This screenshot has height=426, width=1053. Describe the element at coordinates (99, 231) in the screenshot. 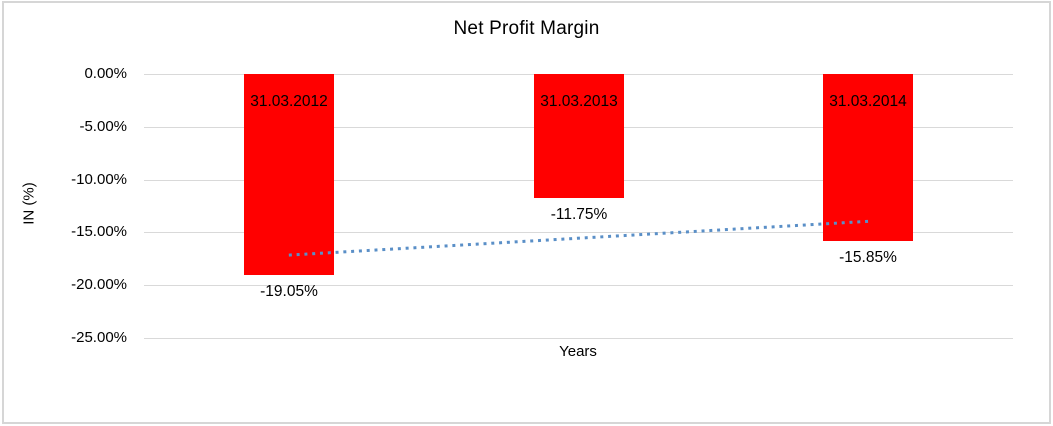

I see `y-tick-label: -15.00%` at that location.